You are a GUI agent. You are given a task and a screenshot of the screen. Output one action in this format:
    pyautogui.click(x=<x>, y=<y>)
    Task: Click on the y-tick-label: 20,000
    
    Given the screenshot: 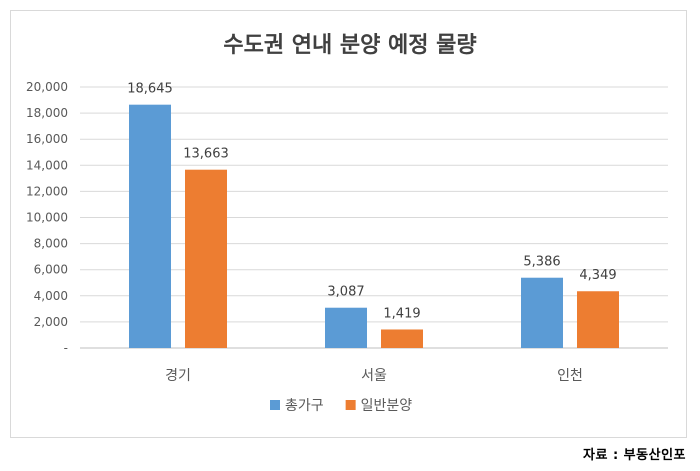 What is the action you would take?
    pyautogui.click(x=47, y=87)
    